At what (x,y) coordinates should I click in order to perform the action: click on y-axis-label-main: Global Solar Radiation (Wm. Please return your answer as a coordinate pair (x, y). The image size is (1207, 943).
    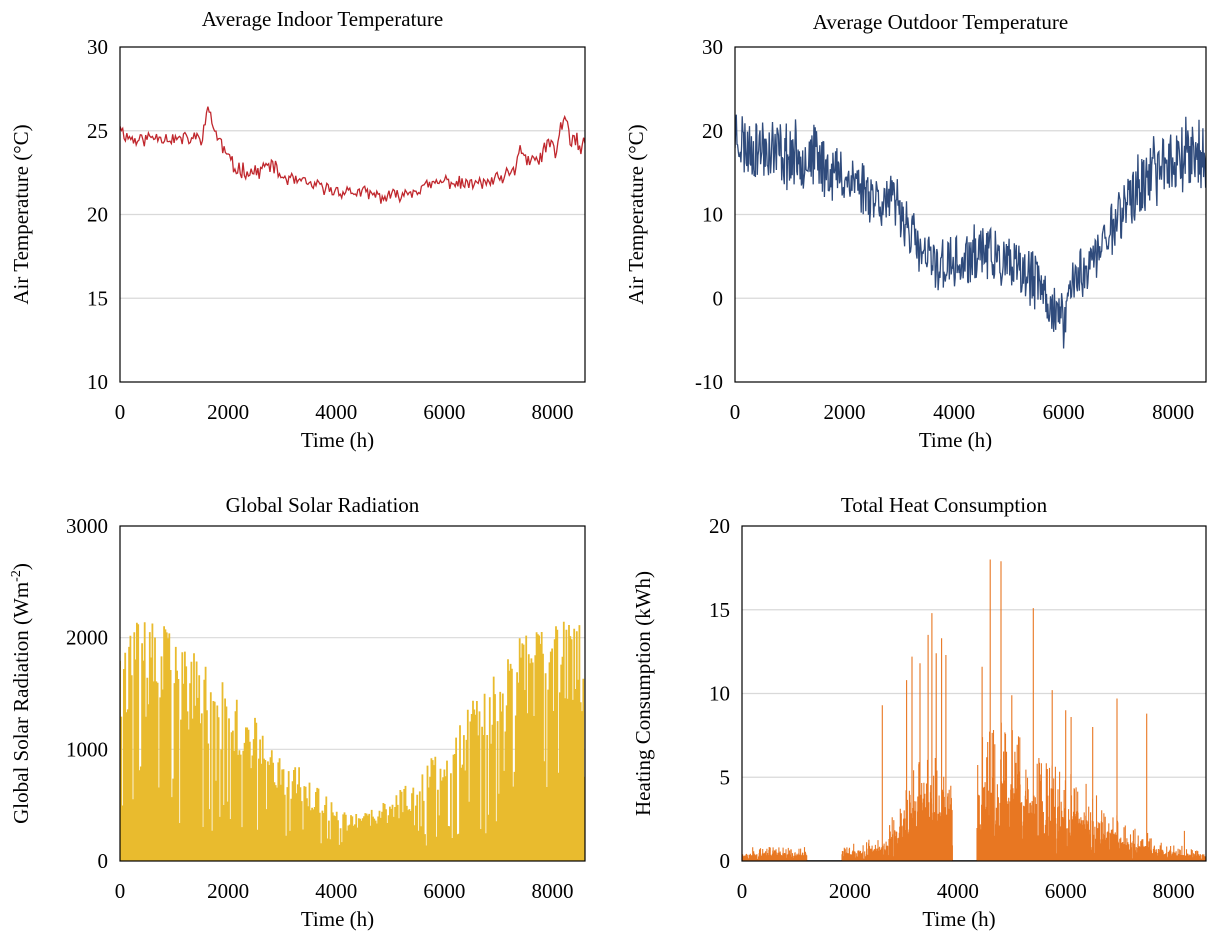
    Looking at the image, I should click on (21, 703).